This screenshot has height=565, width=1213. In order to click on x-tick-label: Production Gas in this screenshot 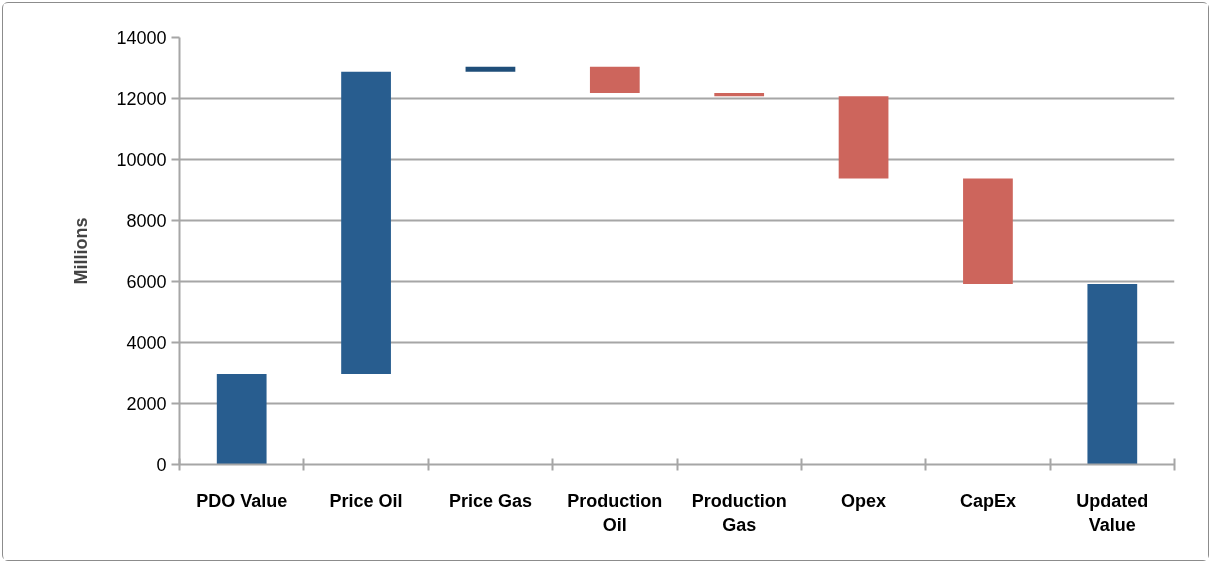, I will do `click(739, 512)`.